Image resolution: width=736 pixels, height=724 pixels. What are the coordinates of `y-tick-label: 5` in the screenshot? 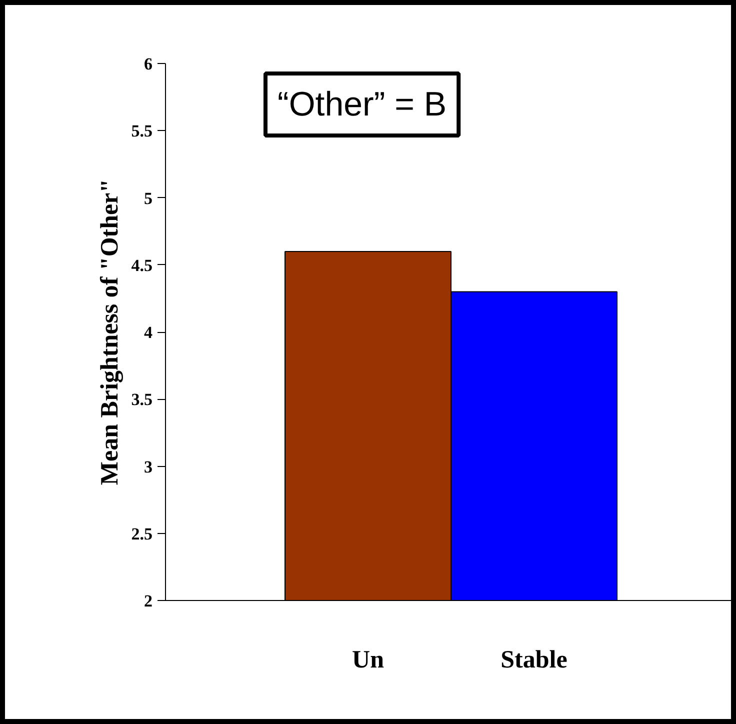 It's located at (148, 198).